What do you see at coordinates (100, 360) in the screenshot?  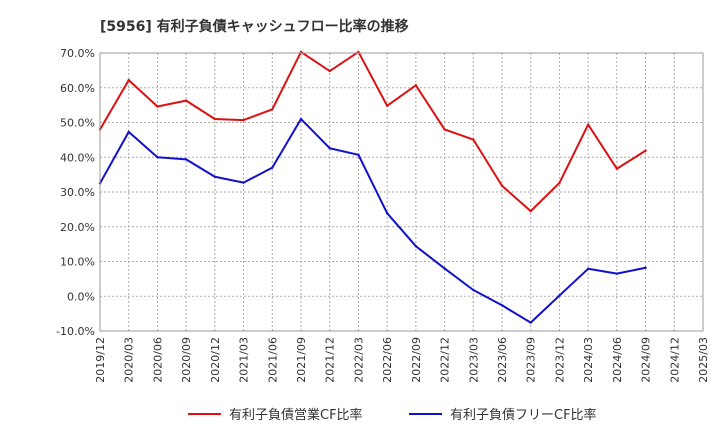 I see `x-tick-label: 2019/12` at bounding box center [100, 360].